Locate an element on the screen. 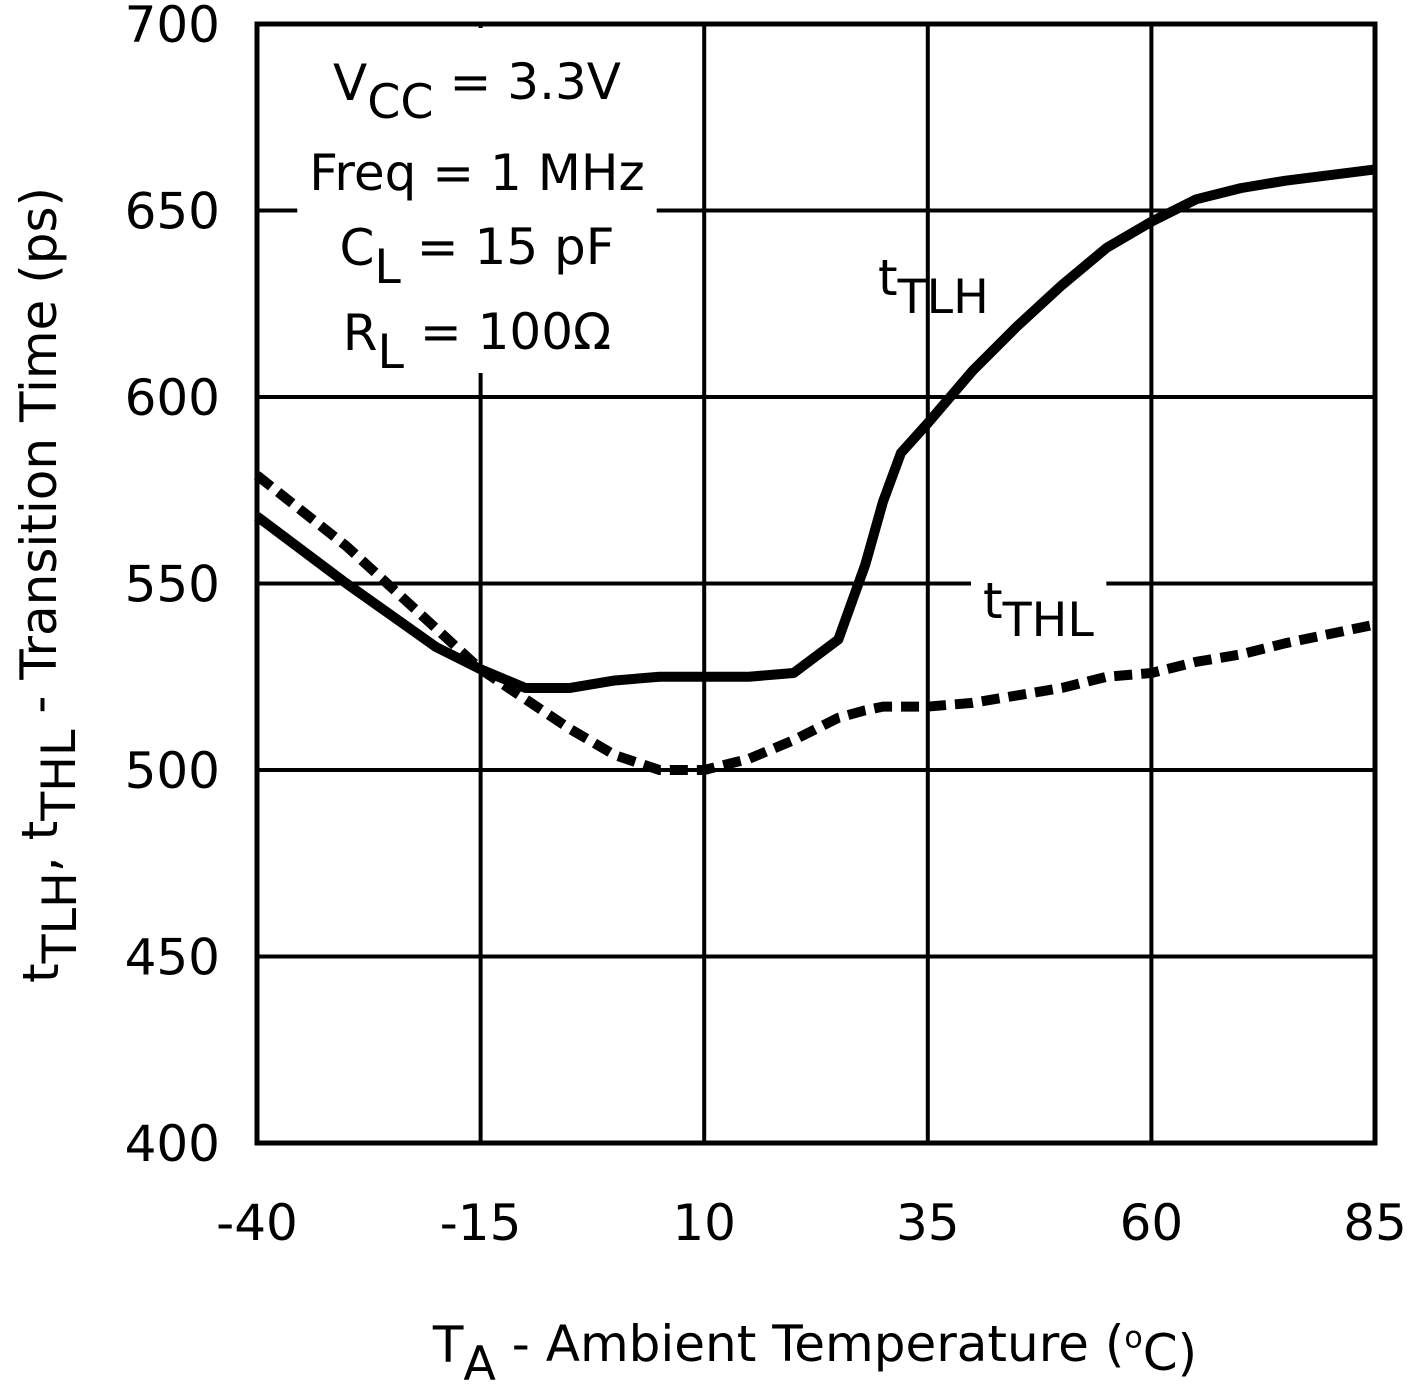 The width and height of the screenshot is (1409, 1389). annotation-line-group: VCC = 3.3V is located at coordinates (477, 91).